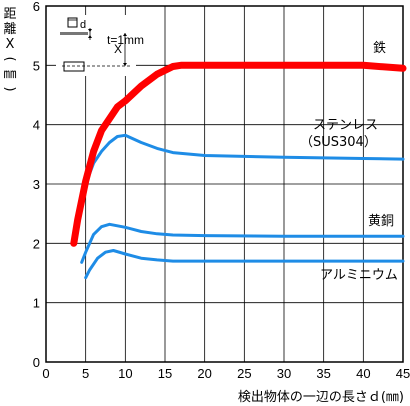 Image resolution: width=410 pixels, height=406 pixels. I want to click on x-tick-label: 25, so click(244, 373).